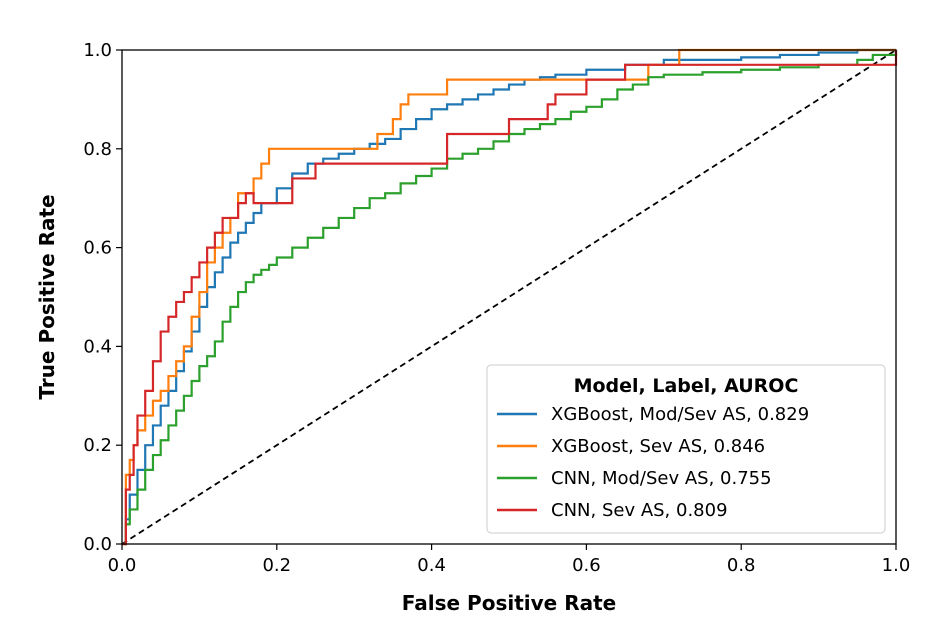 Image resolution: width=942 pixels, height=636 pixels. I want to click on y-axis-label: True Positive Rate, so click(47, 296).